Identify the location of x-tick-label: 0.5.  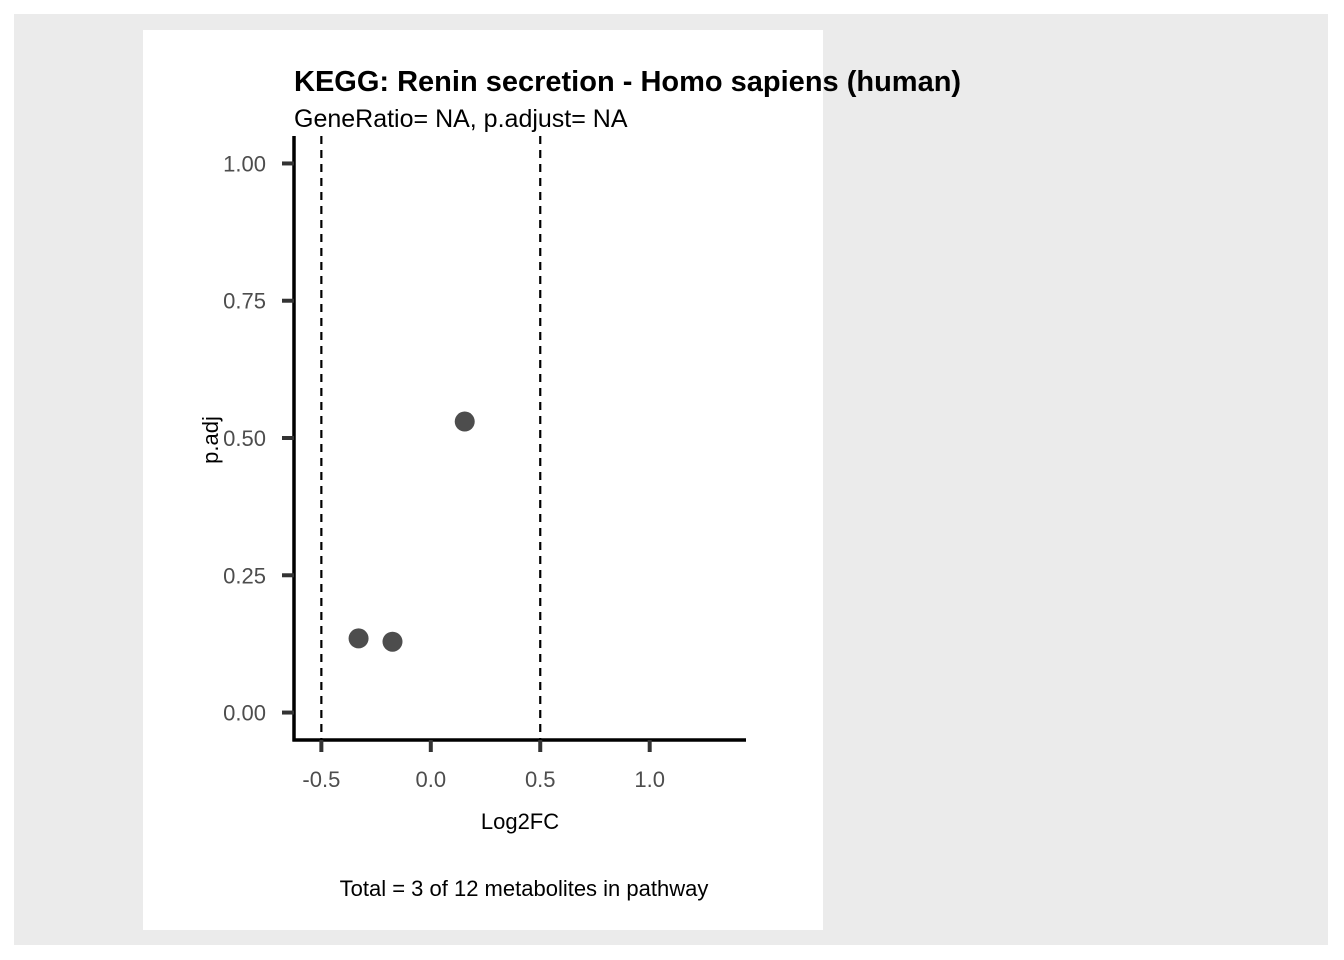
(540, 779).